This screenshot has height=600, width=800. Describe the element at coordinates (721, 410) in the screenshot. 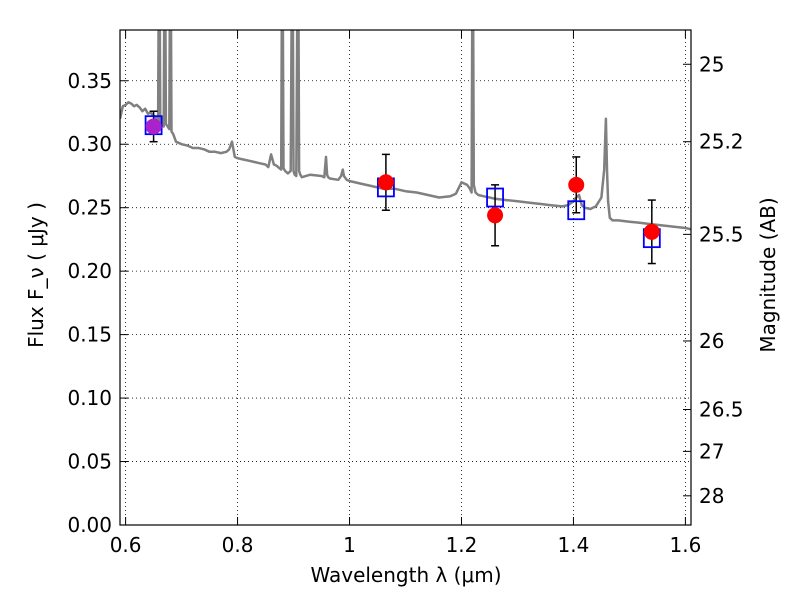

I see `mag-tick-label: 26.5` at that location.